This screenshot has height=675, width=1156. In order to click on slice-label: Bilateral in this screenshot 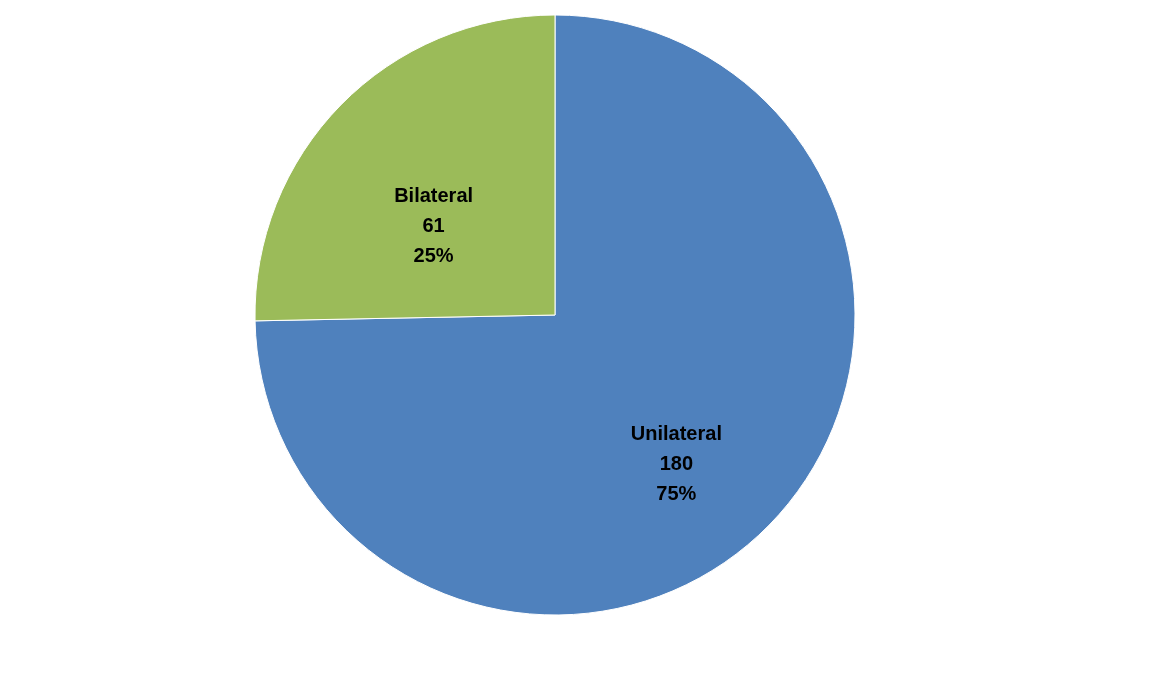, I will do `click(434, 194)`.